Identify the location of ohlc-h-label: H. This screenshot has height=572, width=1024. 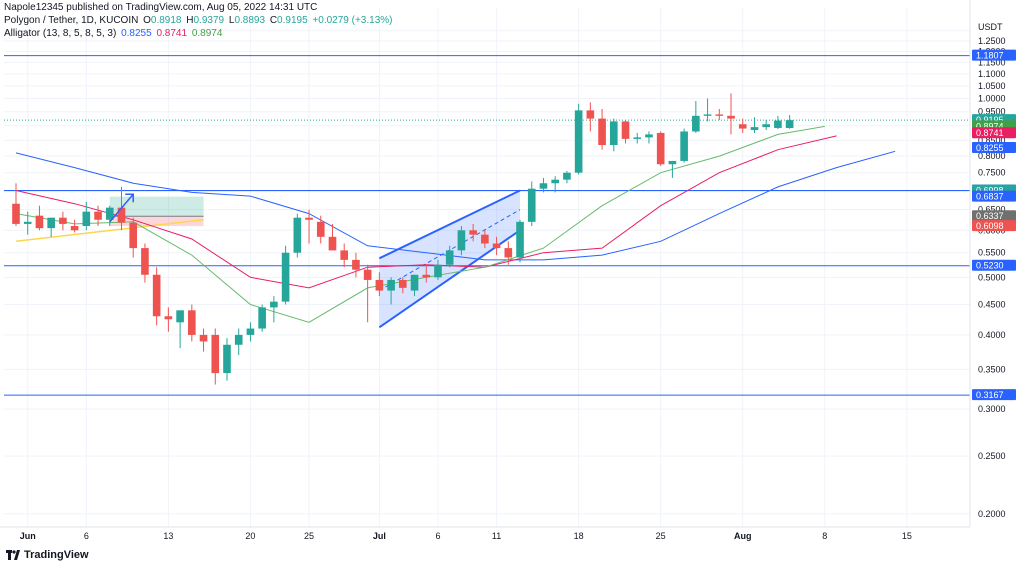
(190, 20).